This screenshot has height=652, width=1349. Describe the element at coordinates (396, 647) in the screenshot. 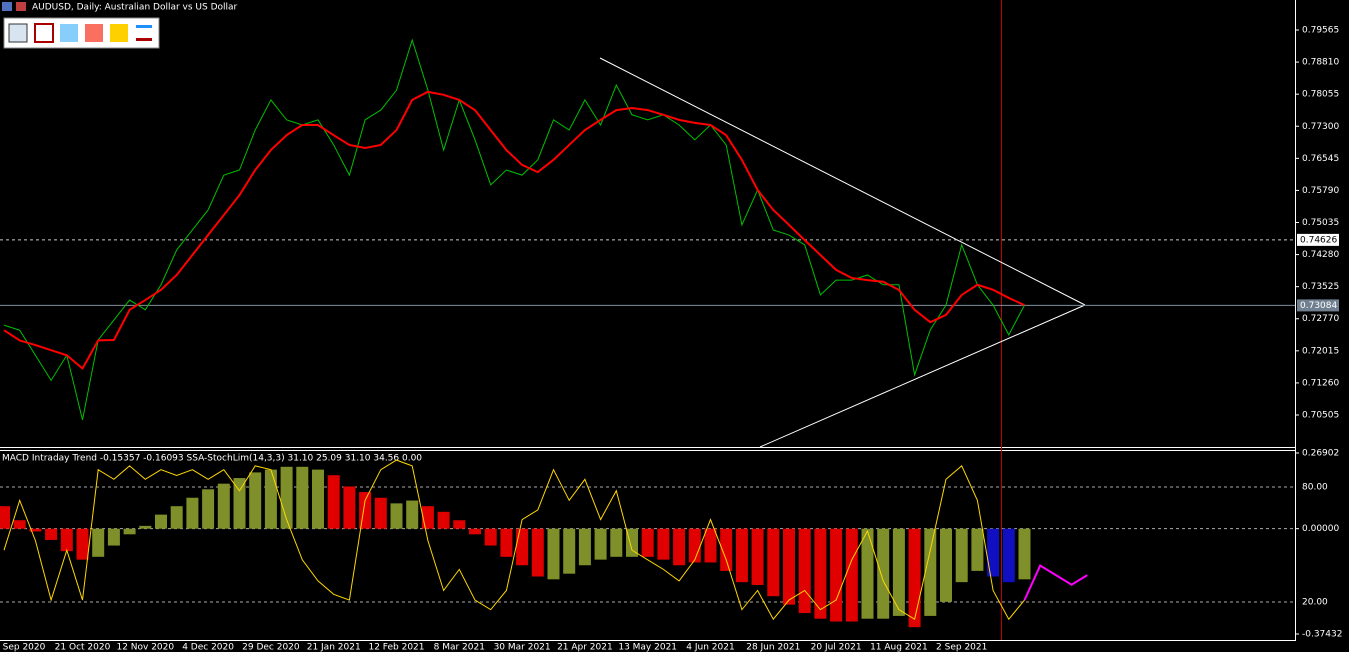

I see `x-tick-label: 12 Feb 2021` at that location.